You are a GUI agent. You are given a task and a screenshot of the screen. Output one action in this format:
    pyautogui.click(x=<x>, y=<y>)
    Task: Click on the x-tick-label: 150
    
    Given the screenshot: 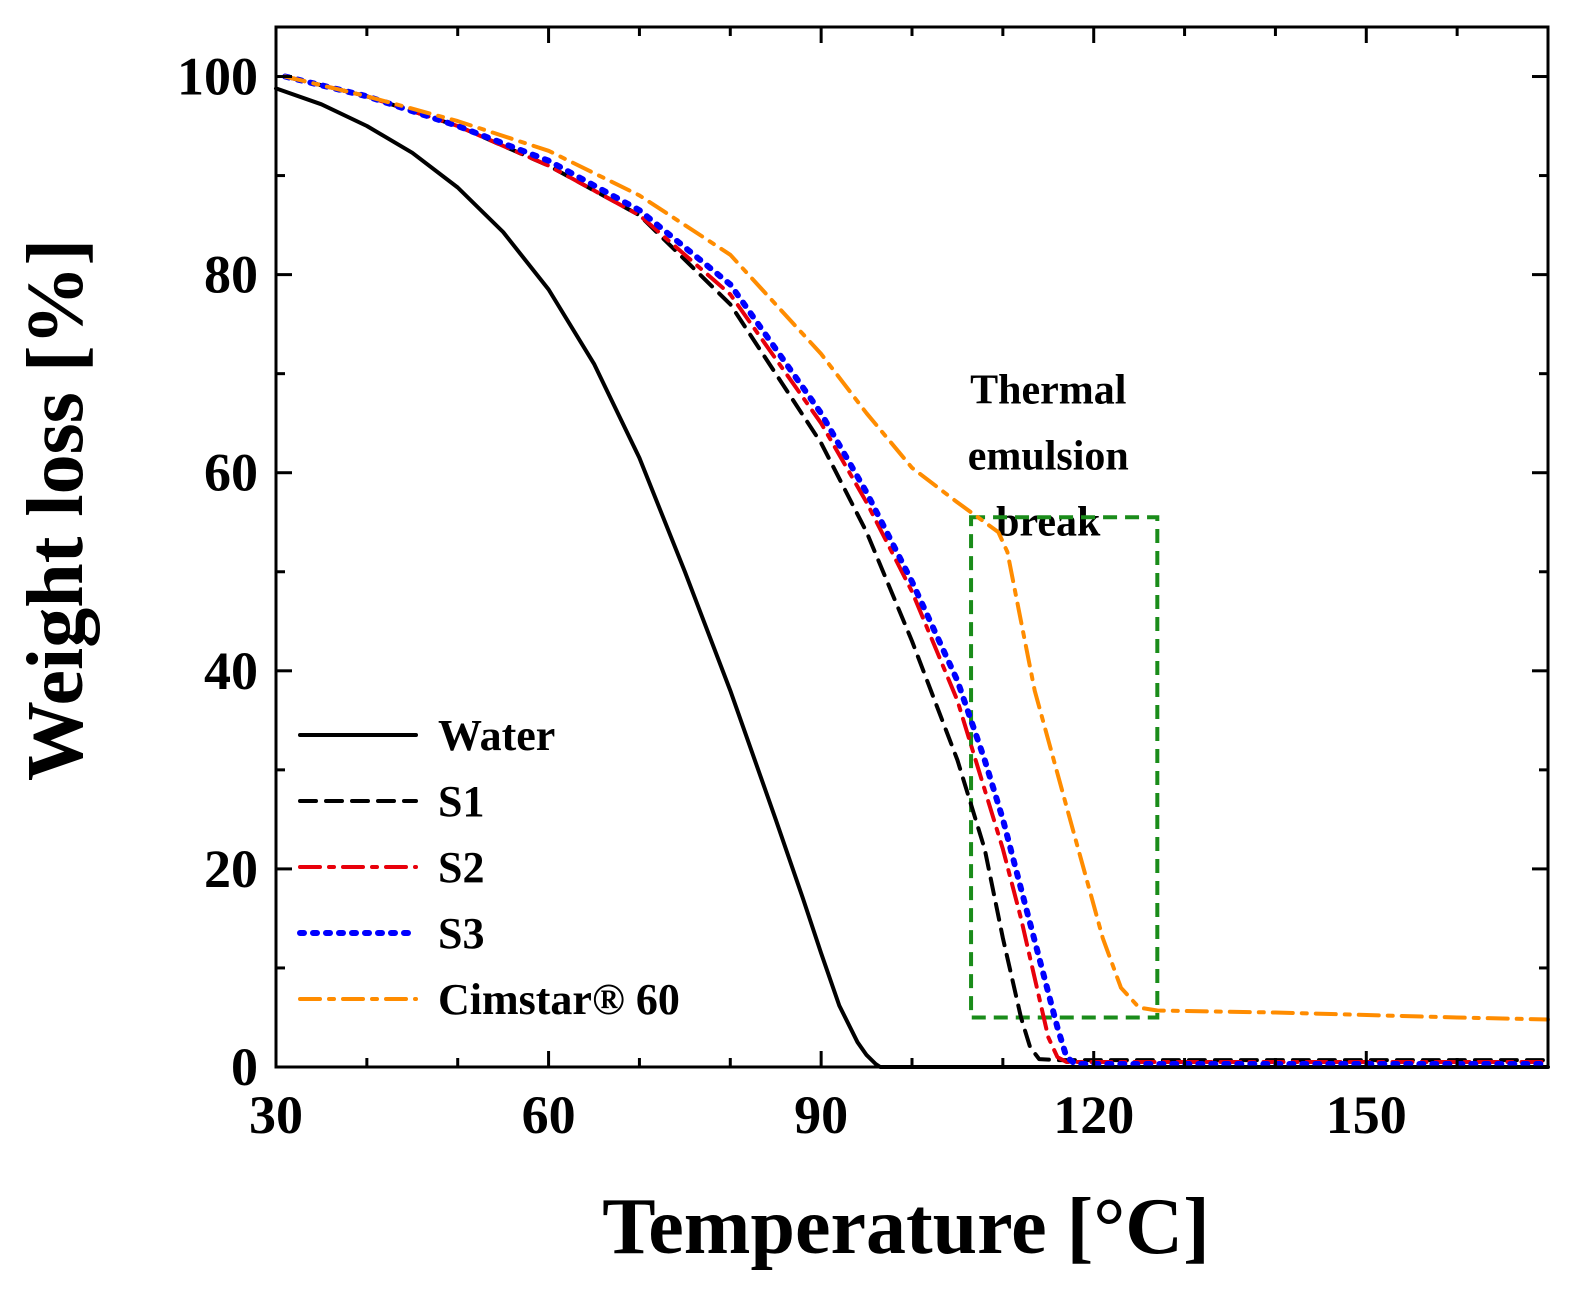 What is the action you would take?
    pyautogui.click(x=1366, y=1115)
    